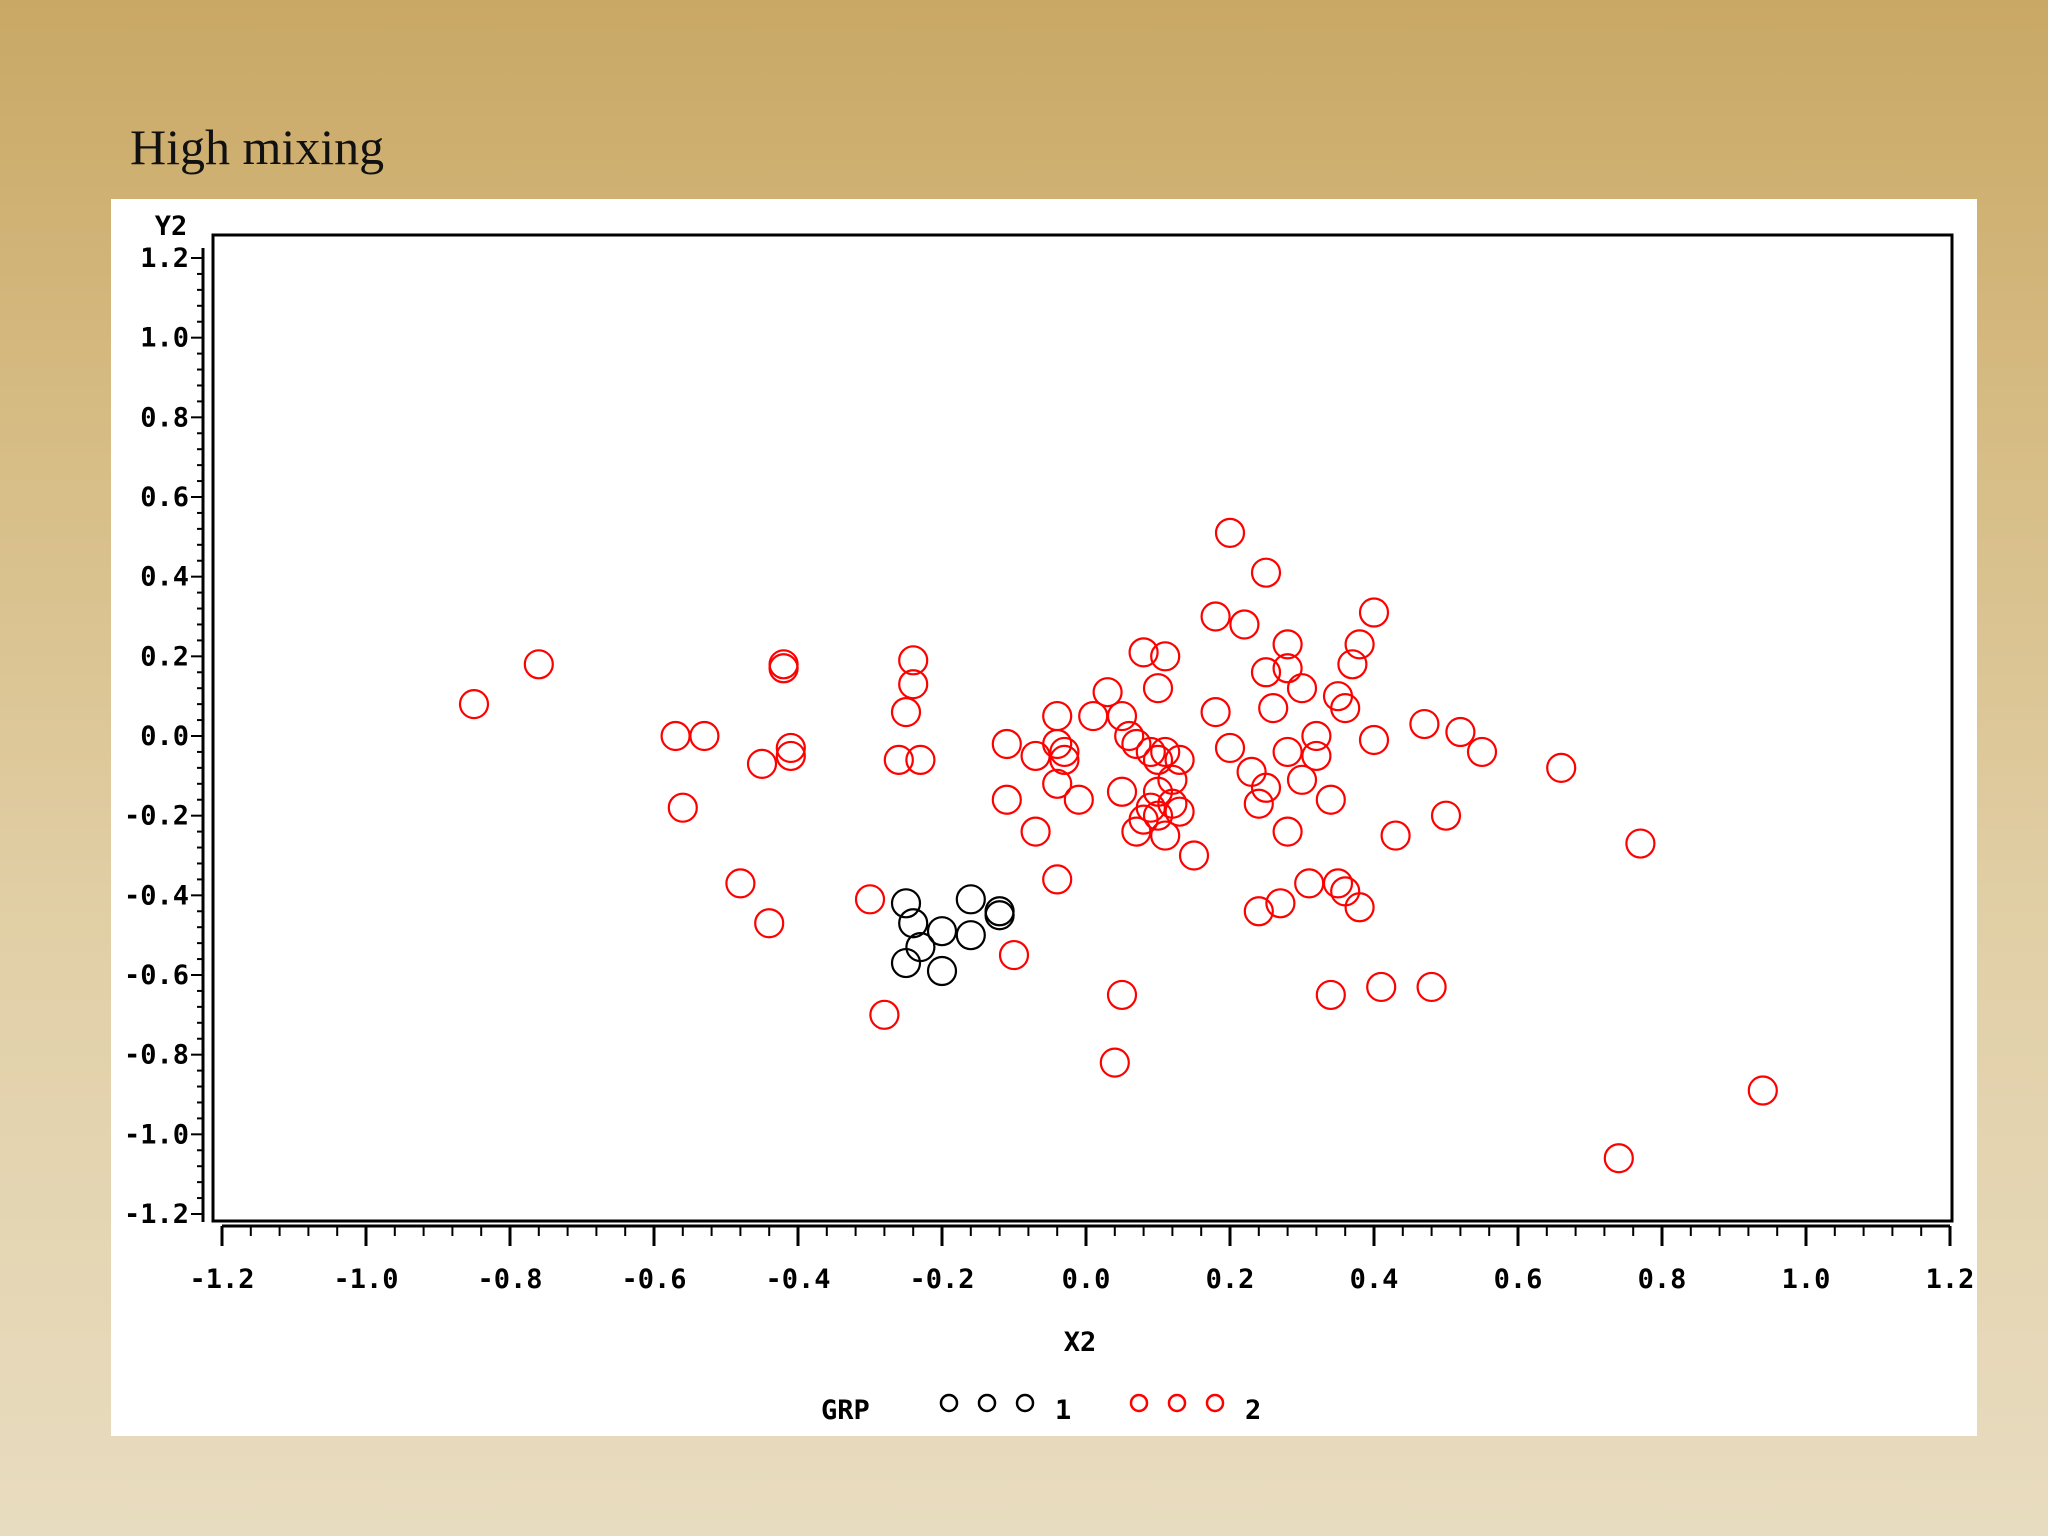 The height and width of the screenshot is (1536, 2048). I want to click on y-tick-label: -0.8, so click(156, 1055).